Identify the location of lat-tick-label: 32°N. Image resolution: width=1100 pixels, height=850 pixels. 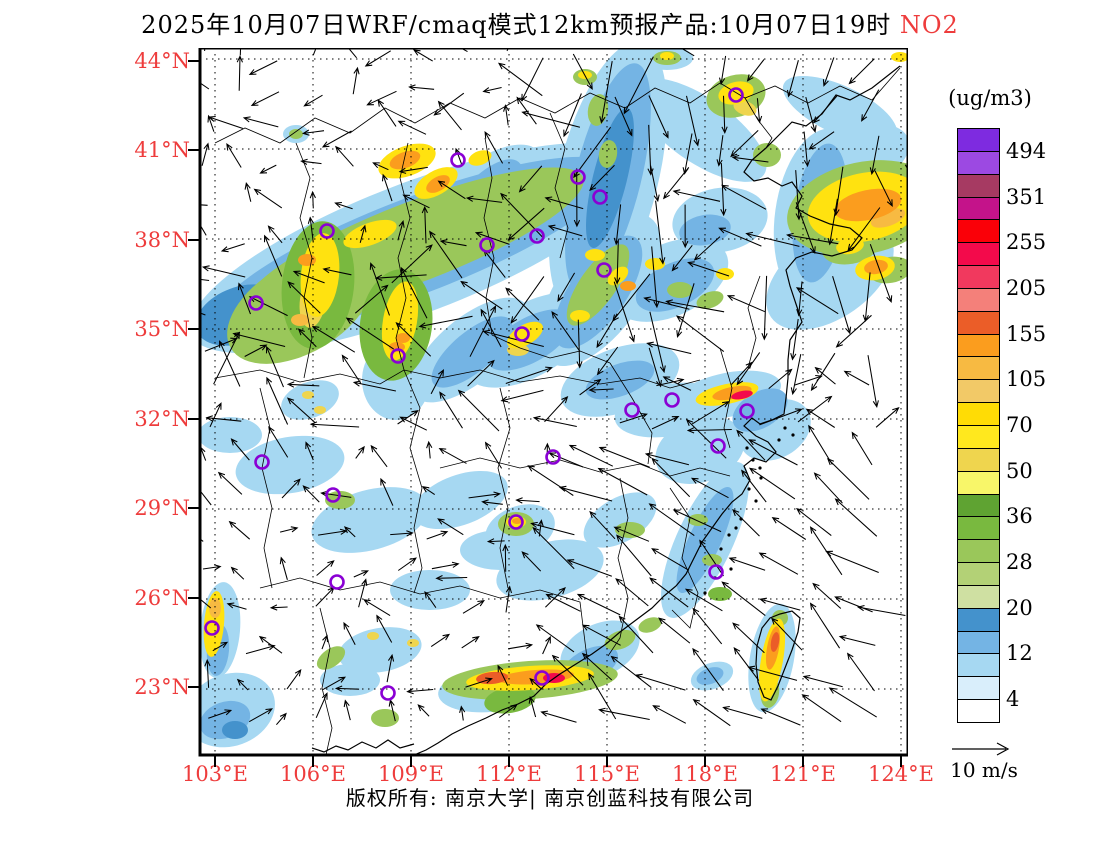
(162, 419).